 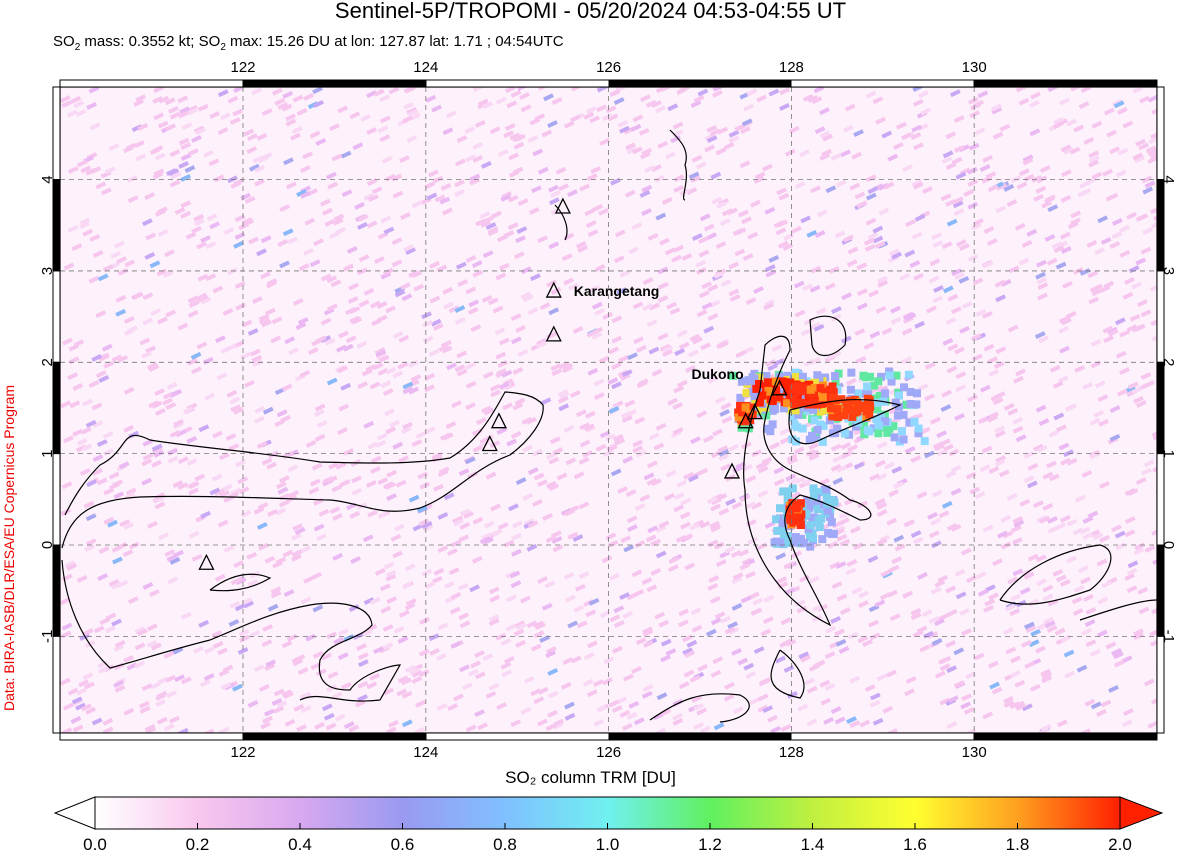 What do you see at coordinates (498, 420) in the screenshot?
I see `volcano-triangle-icon` at bounding box center [498, 420].